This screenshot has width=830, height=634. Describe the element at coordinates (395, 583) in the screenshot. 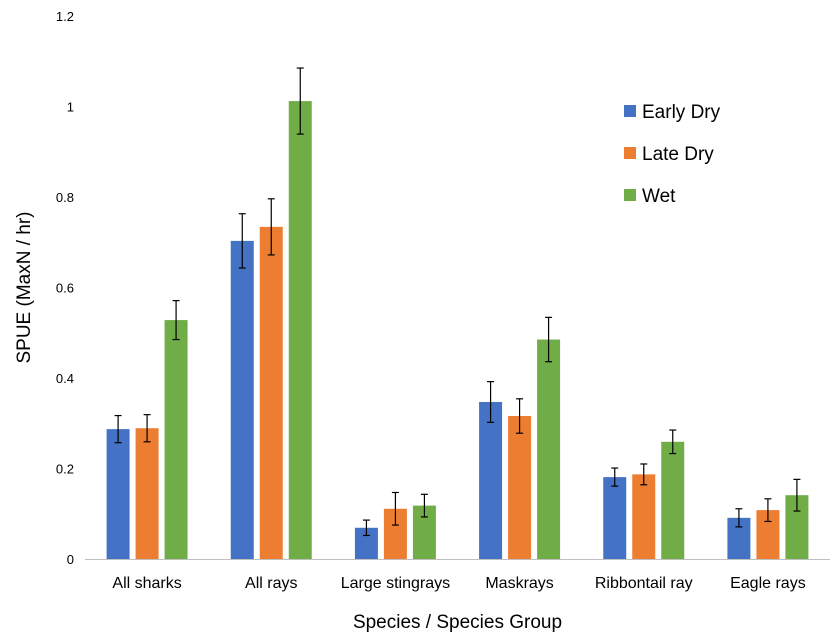

I see `x-category-label: Large stingrays` at that location.